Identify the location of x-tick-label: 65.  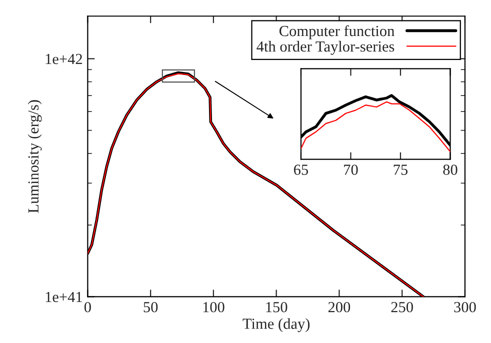
(301, 169).